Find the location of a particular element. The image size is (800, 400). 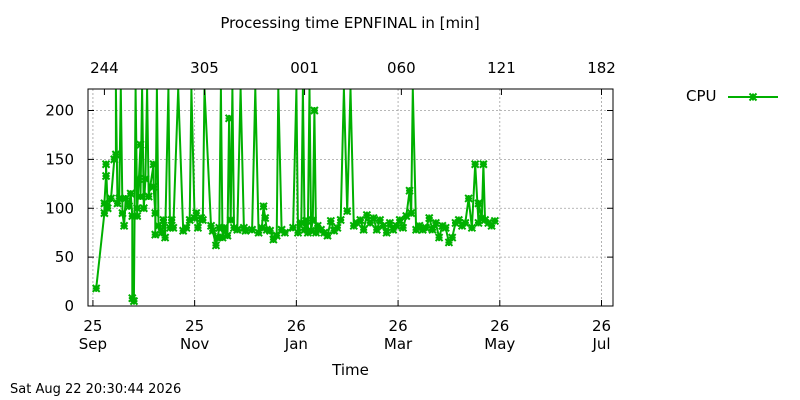

x-tick-label: 25 is located at coordinates (194, 326).